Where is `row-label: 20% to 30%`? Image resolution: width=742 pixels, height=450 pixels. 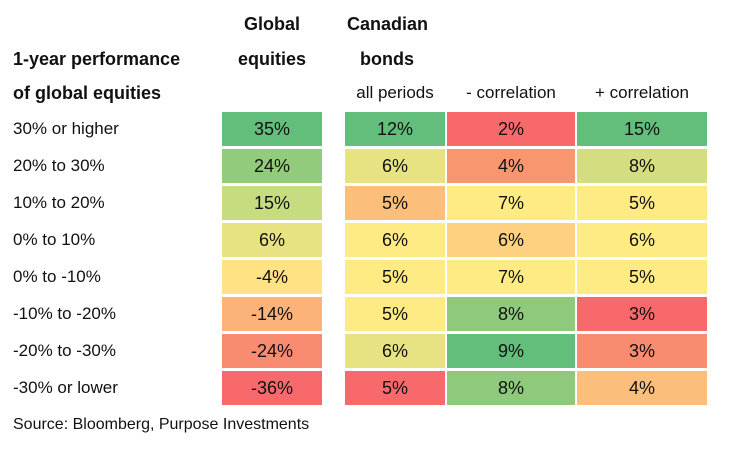
row-label: 20% to 30% is located at coordinates (59, 165).